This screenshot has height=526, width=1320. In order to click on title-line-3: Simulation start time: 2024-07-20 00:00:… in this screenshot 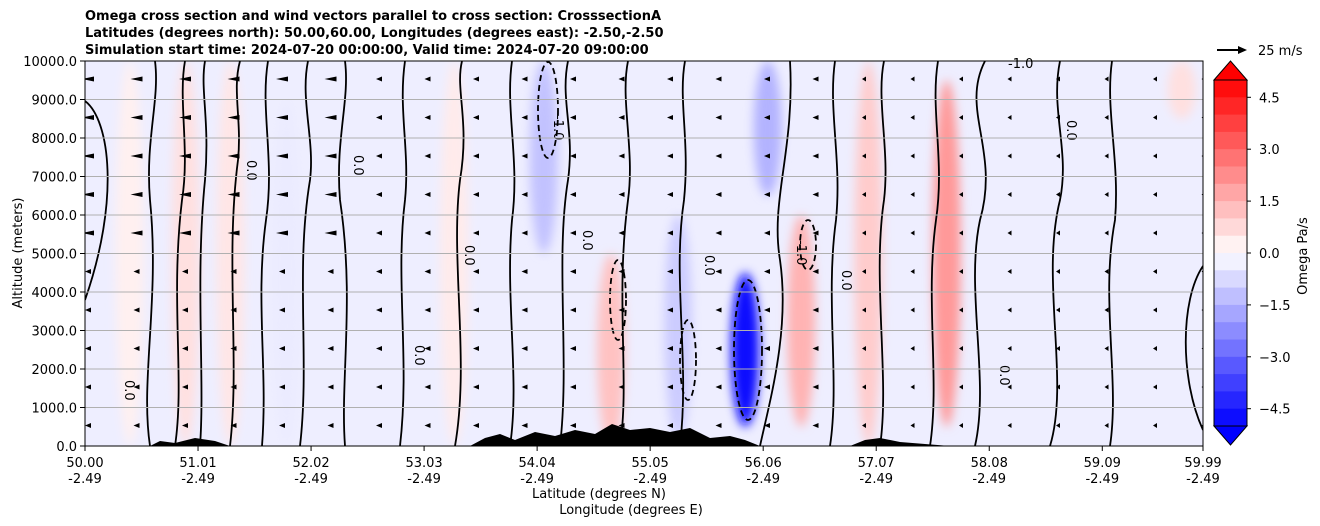, I will do `click(367, 50)`.